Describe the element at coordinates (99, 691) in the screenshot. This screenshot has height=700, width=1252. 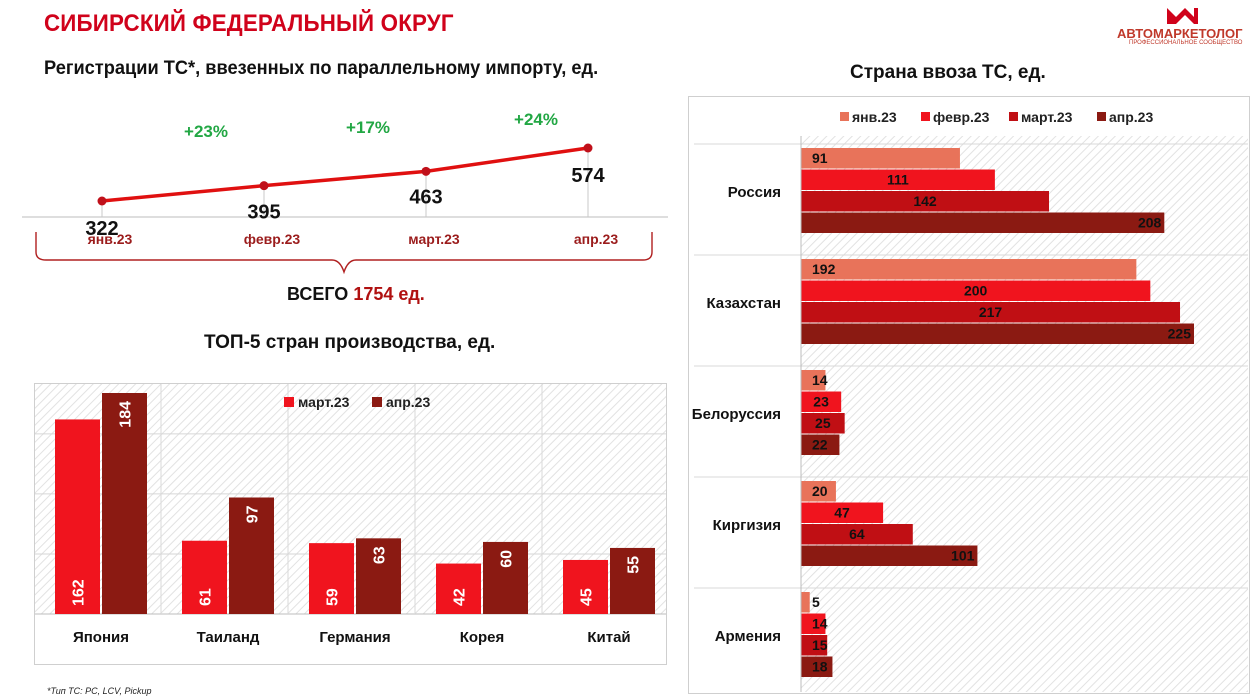
I see `footnote: *Тип ТС: PC, LCV, Pickup` at that location.